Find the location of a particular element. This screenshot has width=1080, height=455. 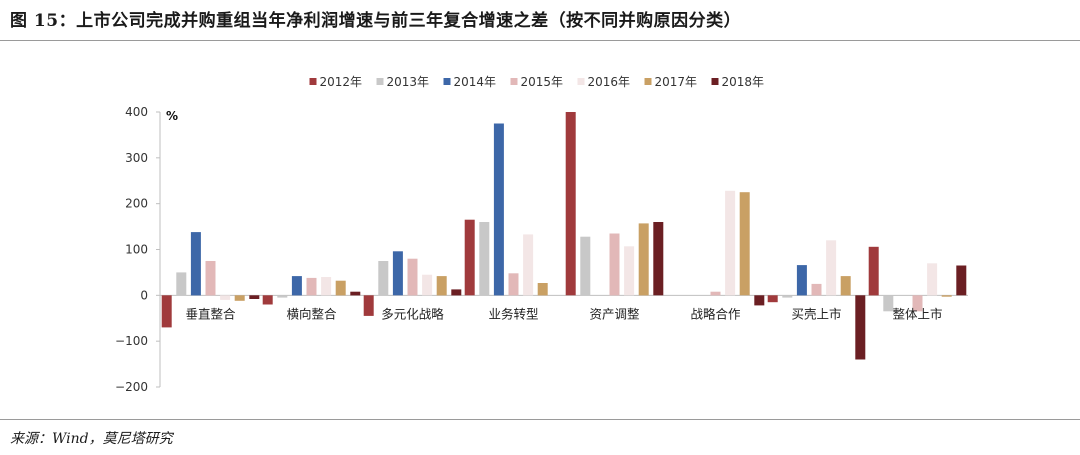

source-rule is located at coordinates (540, 419).